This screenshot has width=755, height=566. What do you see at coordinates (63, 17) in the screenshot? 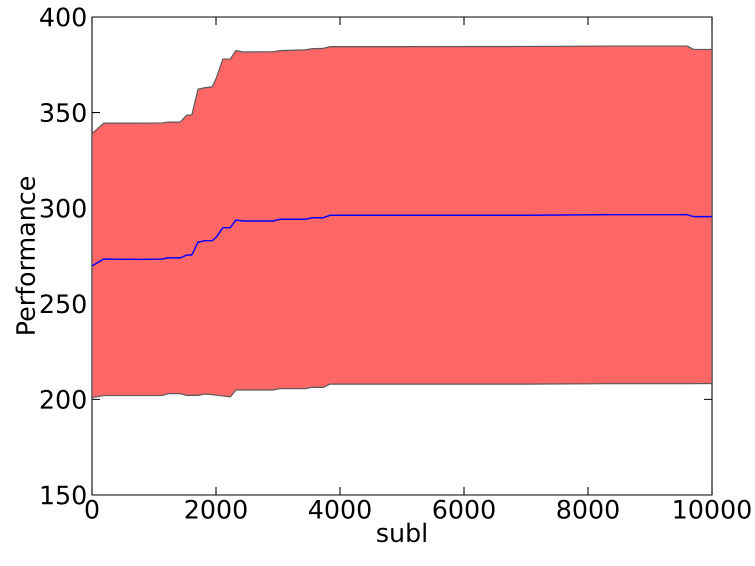
I see `y-tick-label: 400` at bounding box center [63, 17].